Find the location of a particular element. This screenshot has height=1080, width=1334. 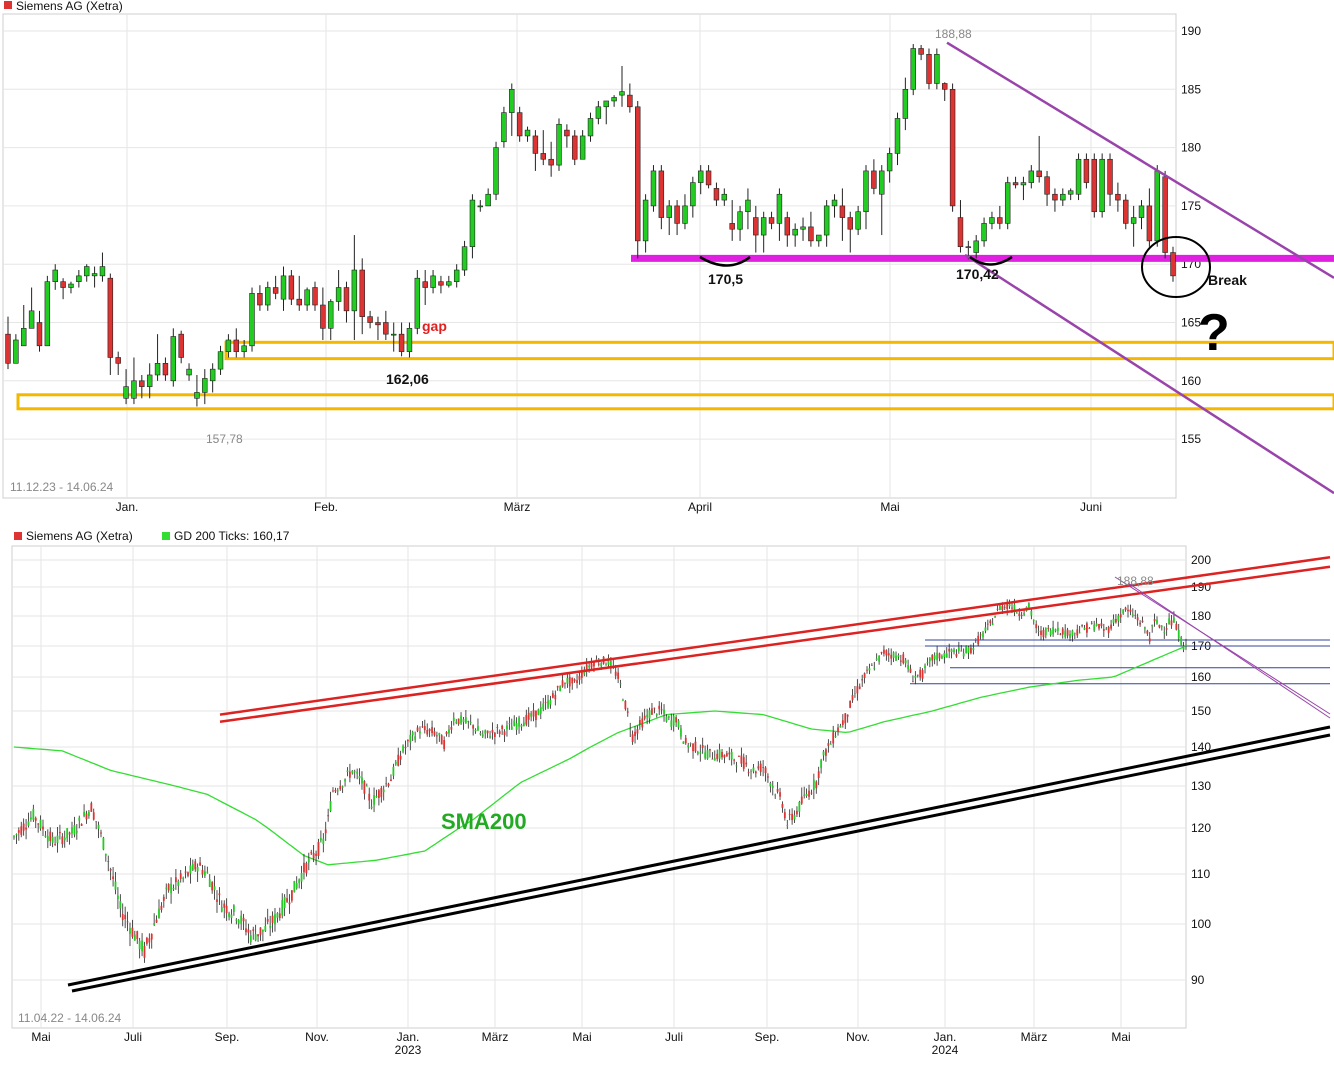

bottom-legend-swatch-sma is located at coordinates (166, 536).